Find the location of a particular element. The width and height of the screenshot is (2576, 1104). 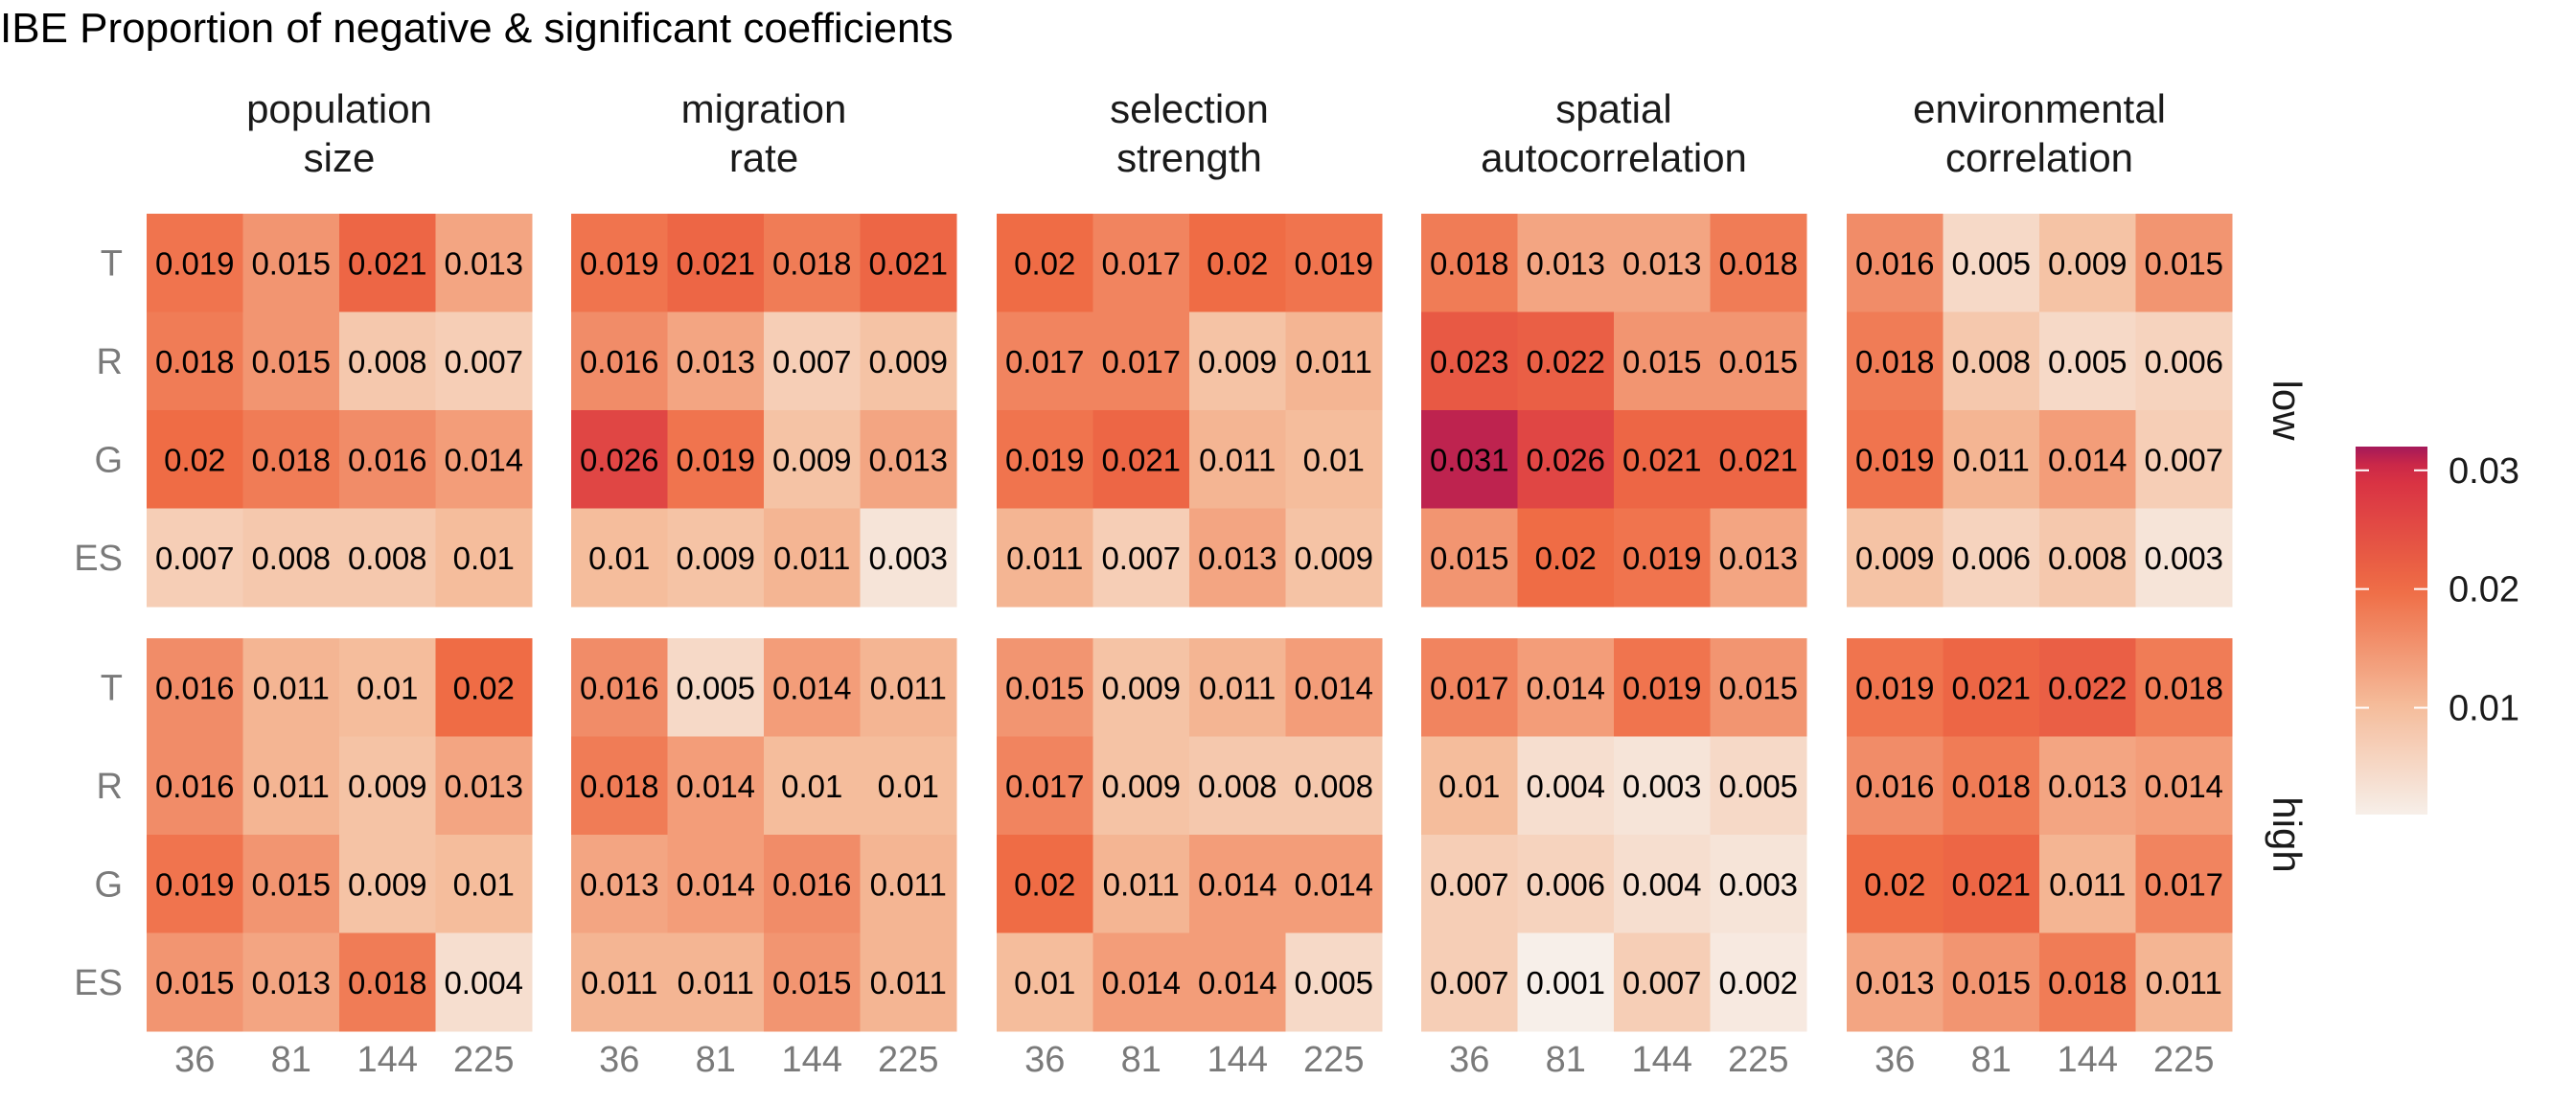

cell-value-label: 0.022 is located at coordinates (1565, 362).